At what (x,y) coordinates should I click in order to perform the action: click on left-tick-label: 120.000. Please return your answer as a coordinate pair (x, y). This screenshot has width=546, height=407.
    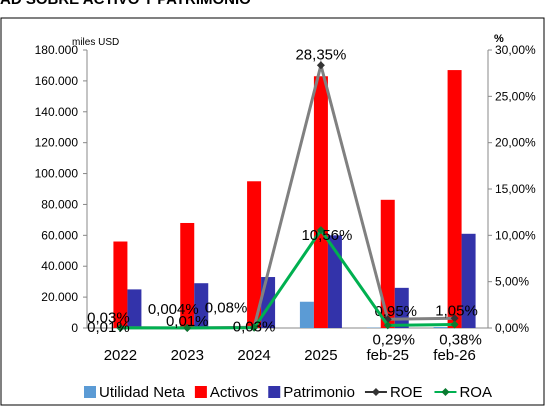
    Looking at the image, I should click on (57, 143).